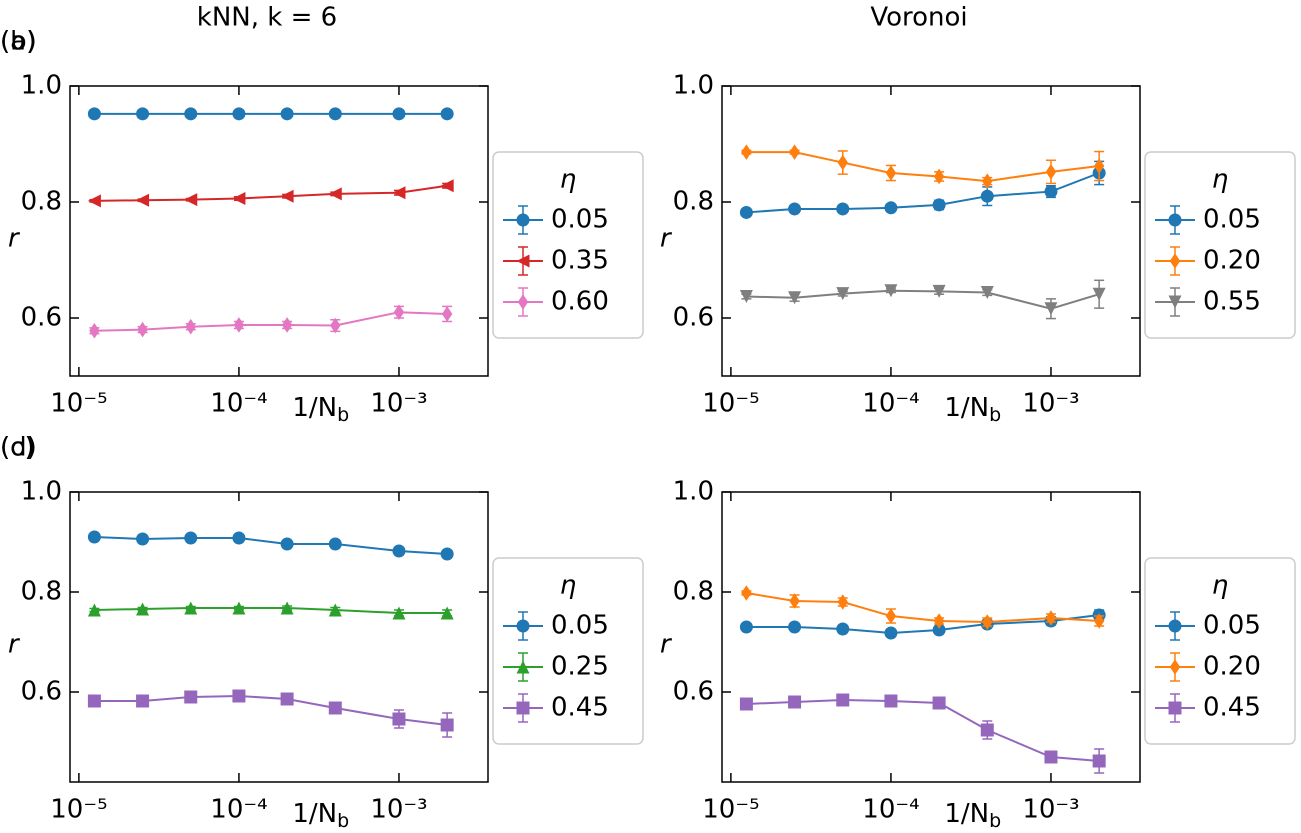 Image resolution: width=1301 pixels, height=833 pixels. Describe the element at coordinates (966, 408) in the screenshot. I see `x-axis-label-main: 1/N` at that location.